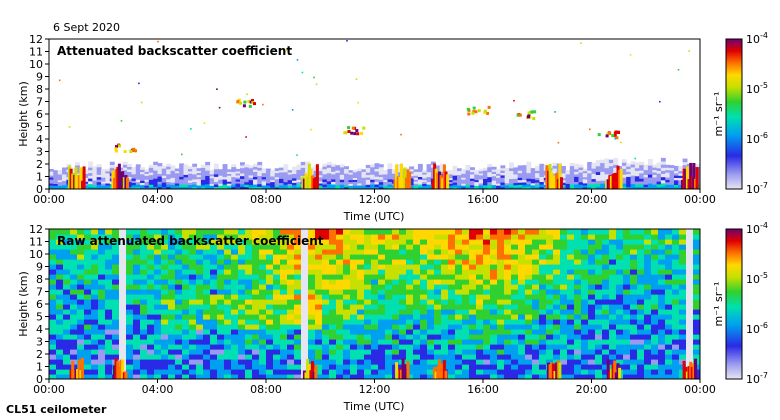 This screenshot has height=420, width=780. I want to click on x-tick-label: 08:00, so click(266, 389).